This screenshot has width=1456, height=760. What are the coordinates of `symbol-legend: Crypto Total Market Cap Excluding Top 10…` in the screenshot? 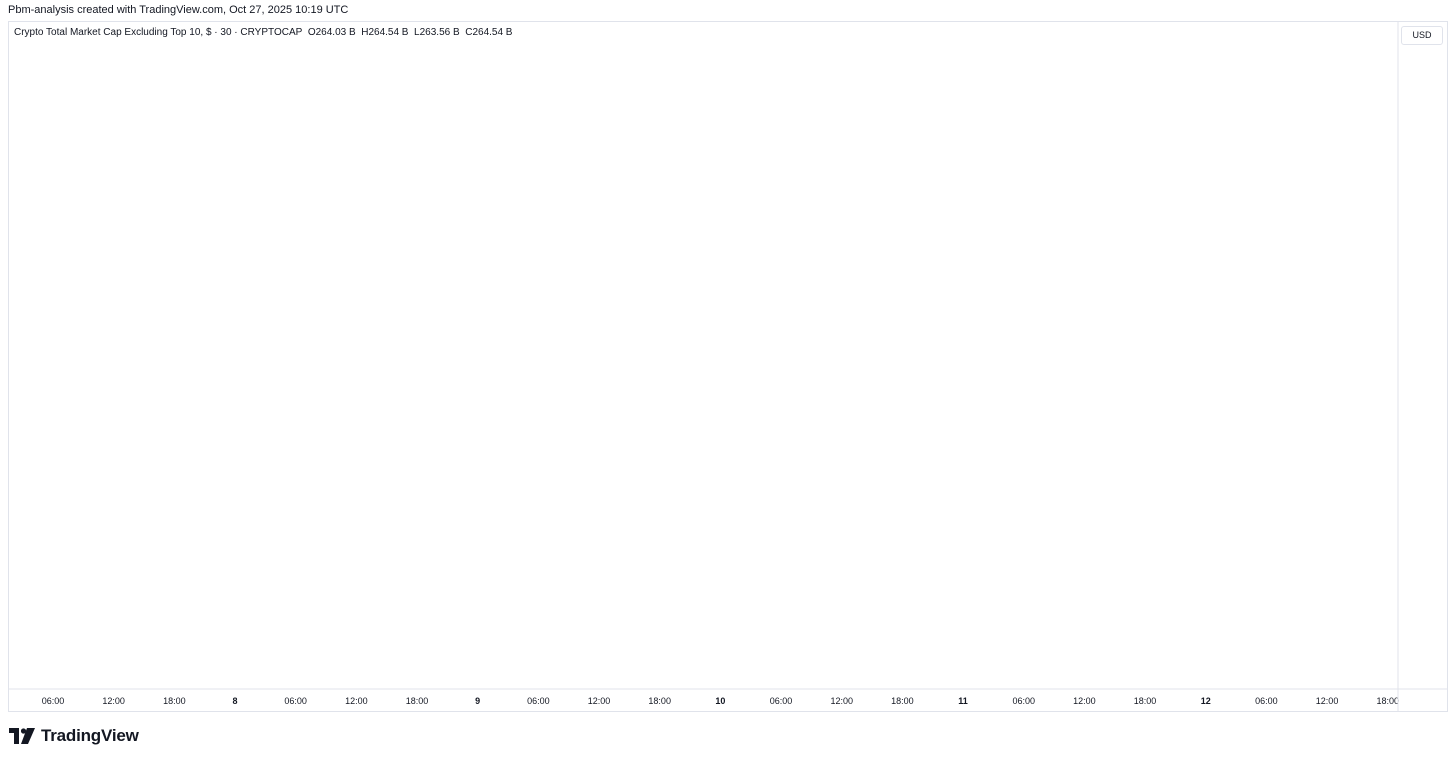 It's located at (263, 32).